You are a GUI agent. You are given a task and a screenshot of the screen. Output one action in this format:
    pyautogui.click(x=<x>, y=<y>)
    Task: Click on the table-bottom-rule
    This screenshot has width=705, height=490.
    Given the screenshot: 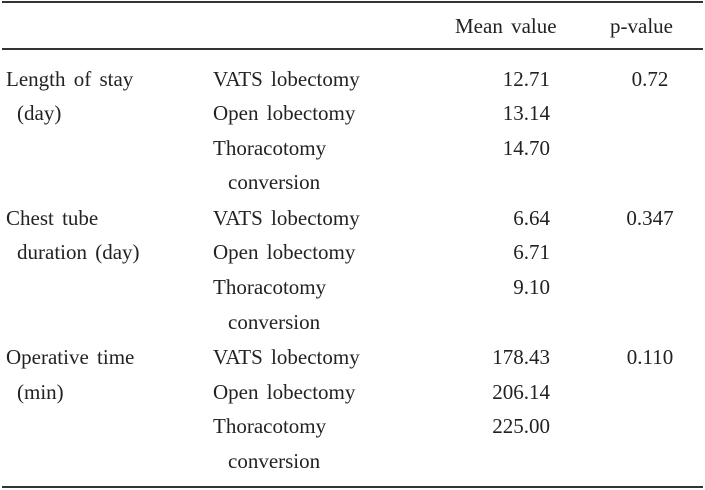 What is the action you would take?
    pyautogui.click(x=352, y=487)
    